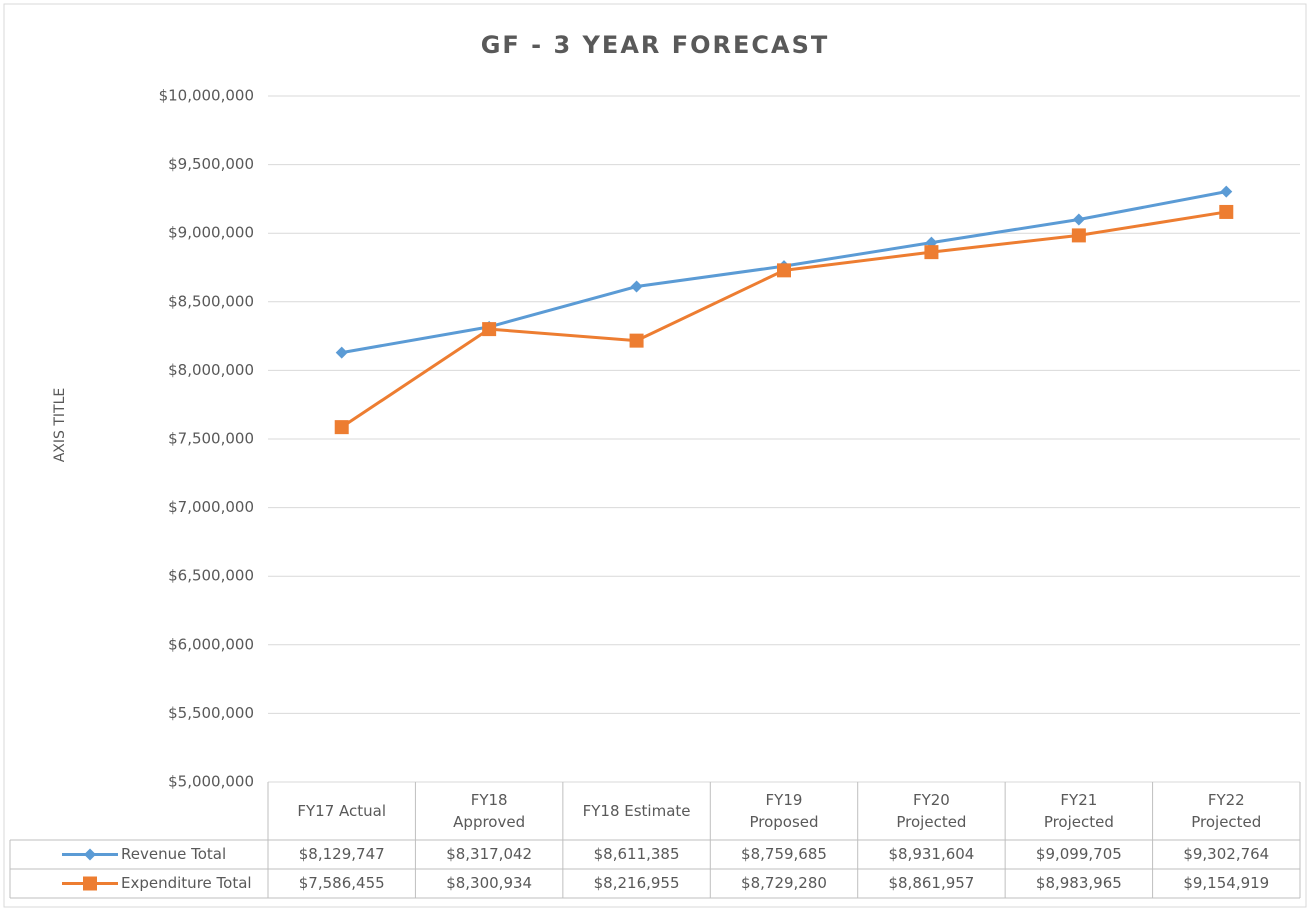  Describe the element at coordinates (211, 164) in the screenshot. I see `y-tick-label: $9,500,000` at that location.